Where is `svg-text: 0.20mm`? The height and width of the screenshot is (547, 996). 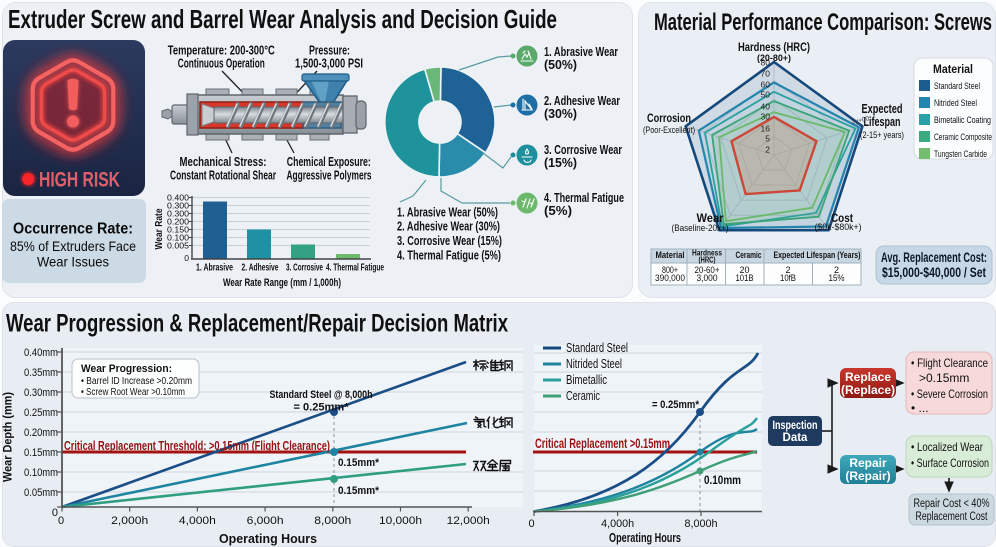 svg-text: 0.20mm is located at coordinates (41, 433).